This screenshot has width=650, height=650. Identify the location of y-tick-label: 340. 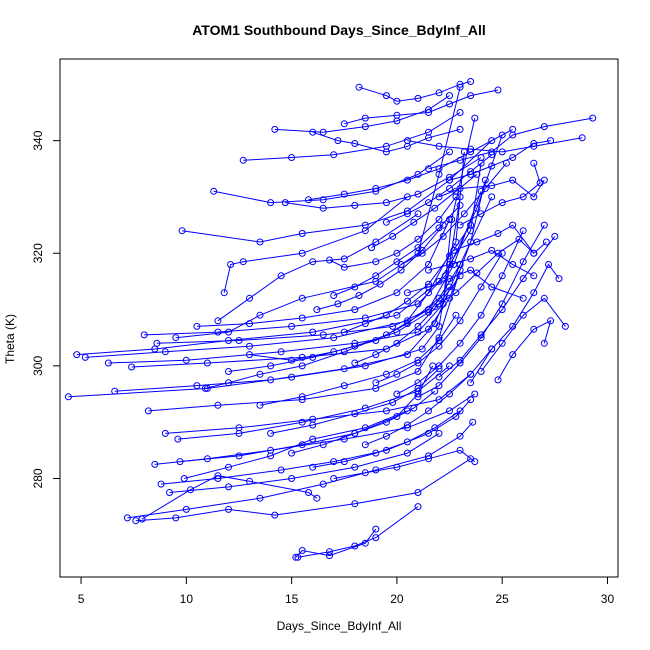
(38, 140).